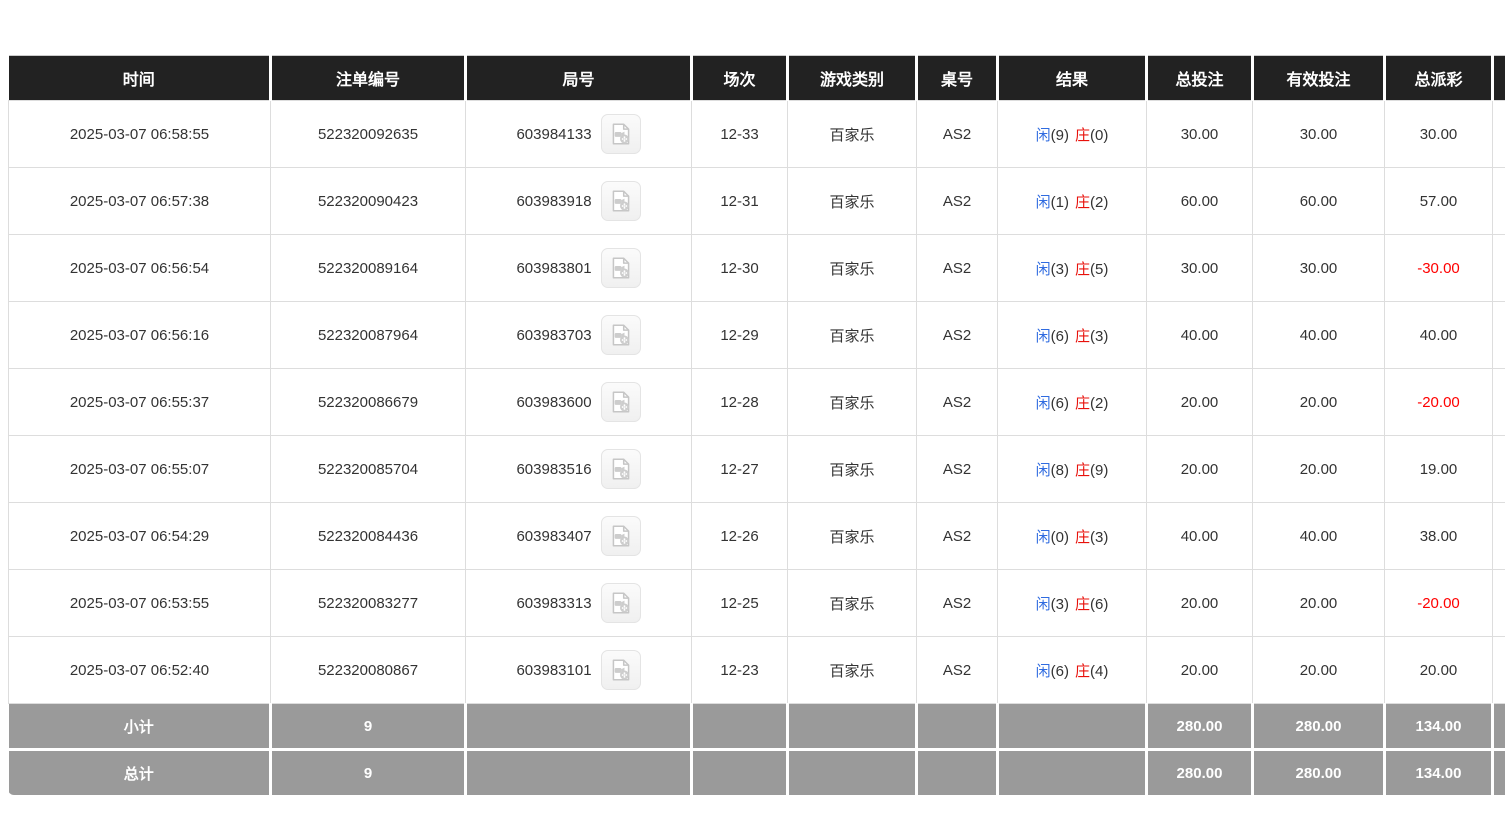  I want to click on cell-result: 闲(3) 庄(6), so click(1072, 603).